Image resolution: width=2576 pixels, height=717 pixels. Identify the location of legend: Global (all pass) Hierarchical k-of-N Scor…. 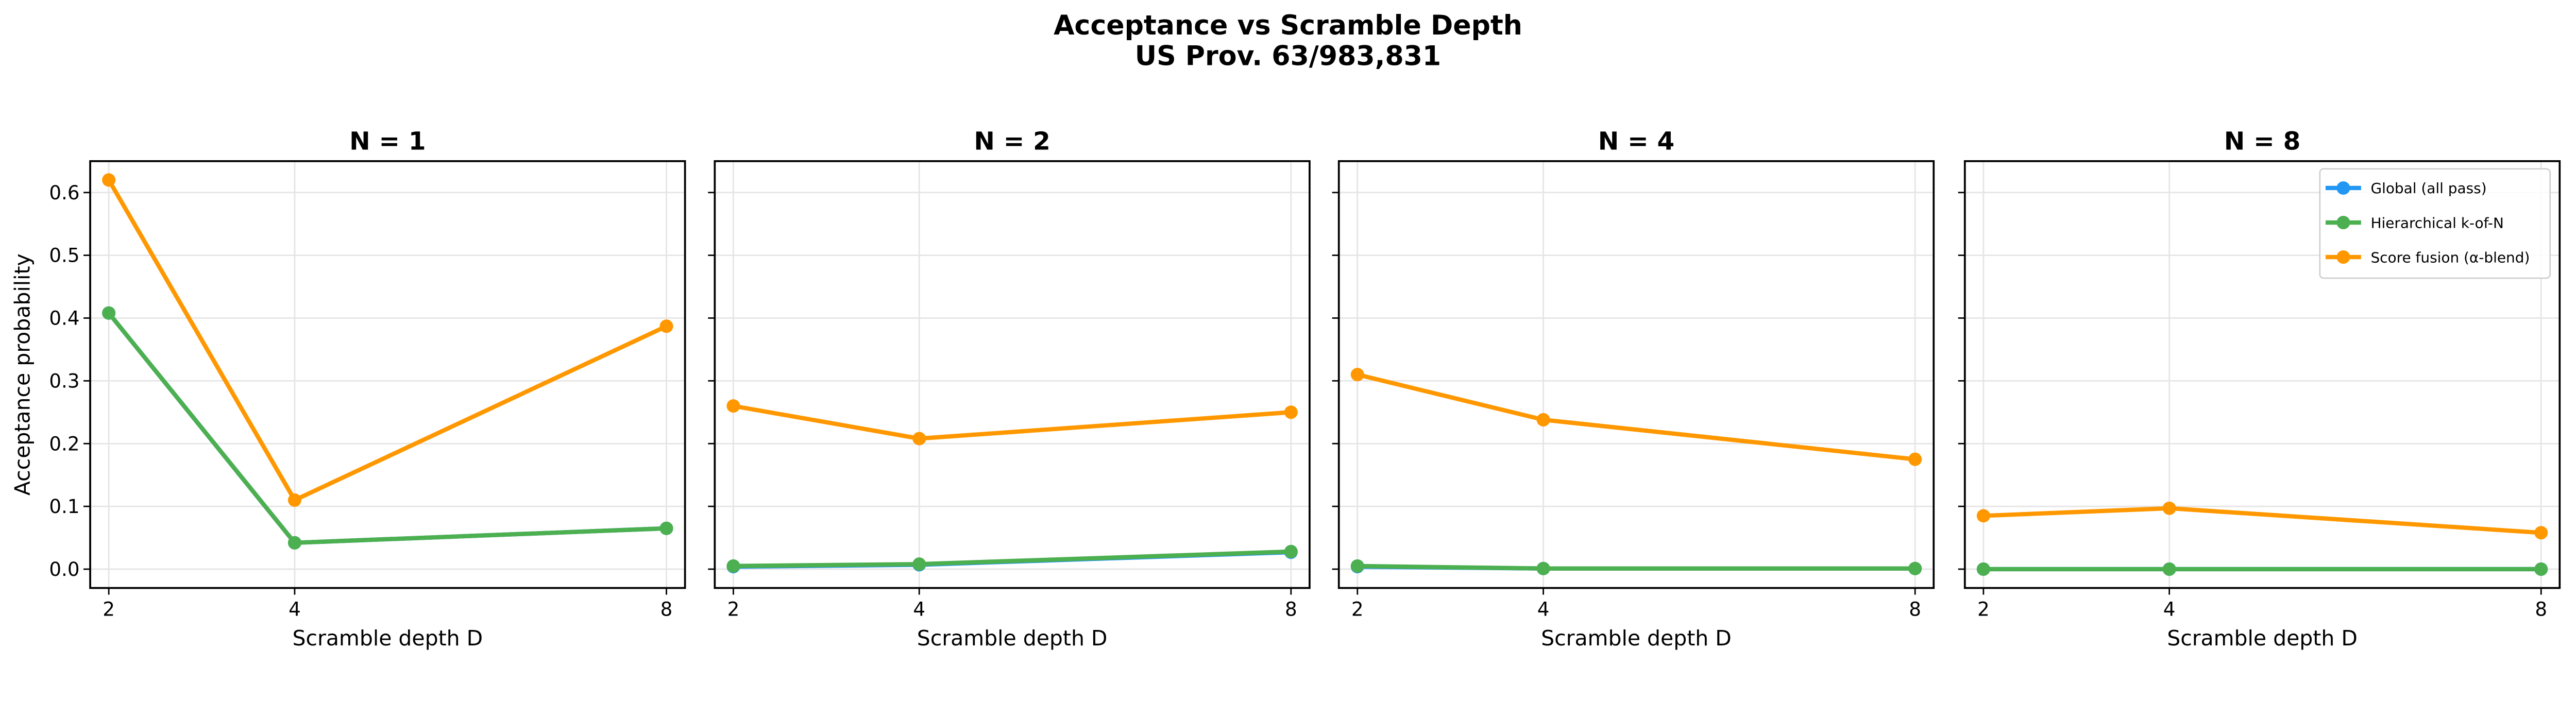
(2435, 223).